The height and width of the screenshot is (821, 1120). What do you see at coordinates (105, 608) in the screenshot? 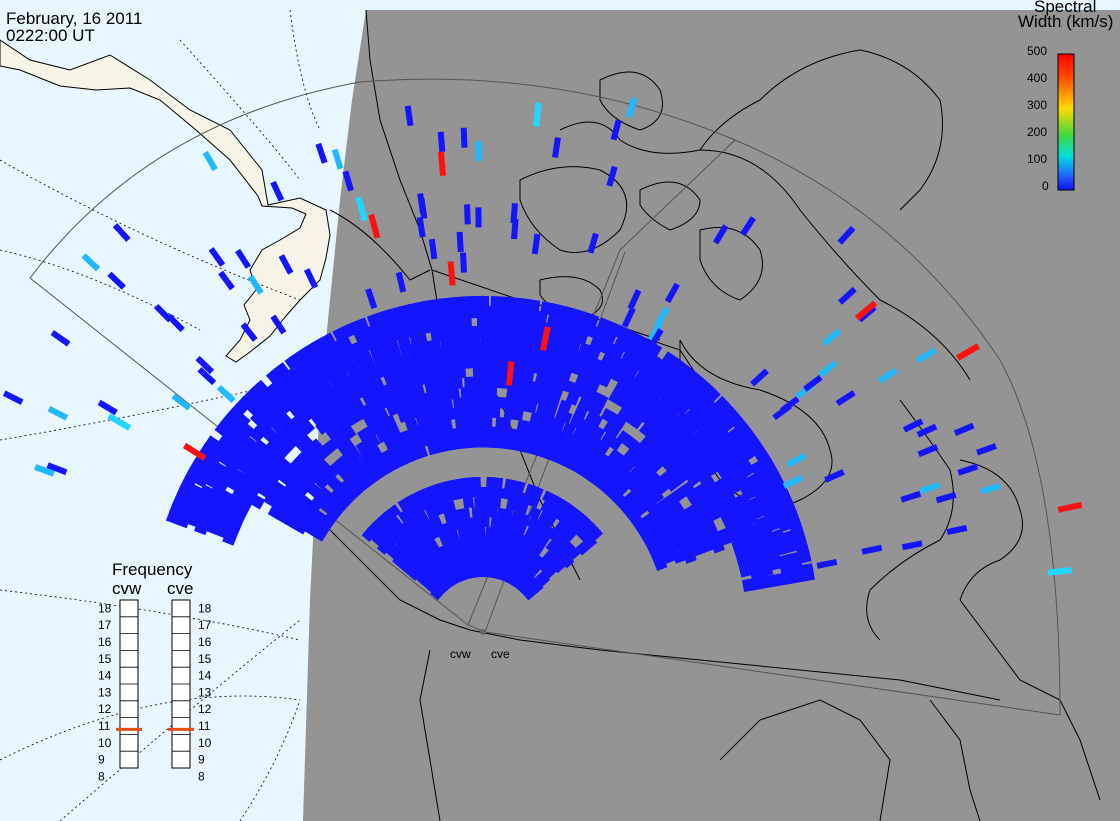
I see `frequency-label-left: 18` at bounding box center [105, 608].